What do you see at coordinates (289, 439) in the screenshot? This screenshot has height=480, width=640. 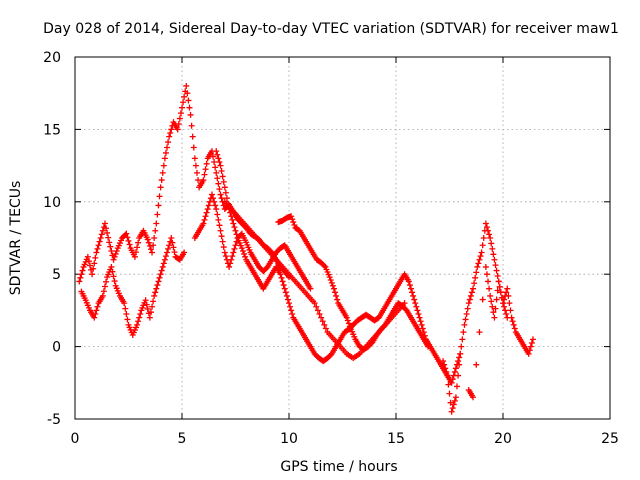 I see `x-tick-label: 10` at bounding box center [289, 439].